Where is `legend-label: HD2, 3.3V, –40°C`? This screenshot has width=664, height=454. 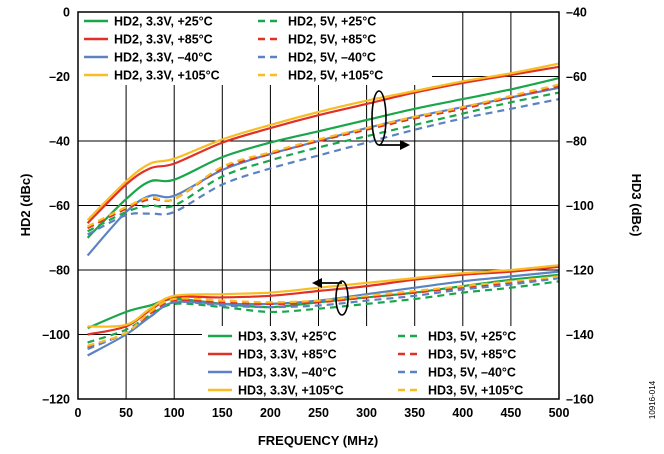 legend-label: HD2, 3.3V, –40°C is located at coordinates (163, 58).